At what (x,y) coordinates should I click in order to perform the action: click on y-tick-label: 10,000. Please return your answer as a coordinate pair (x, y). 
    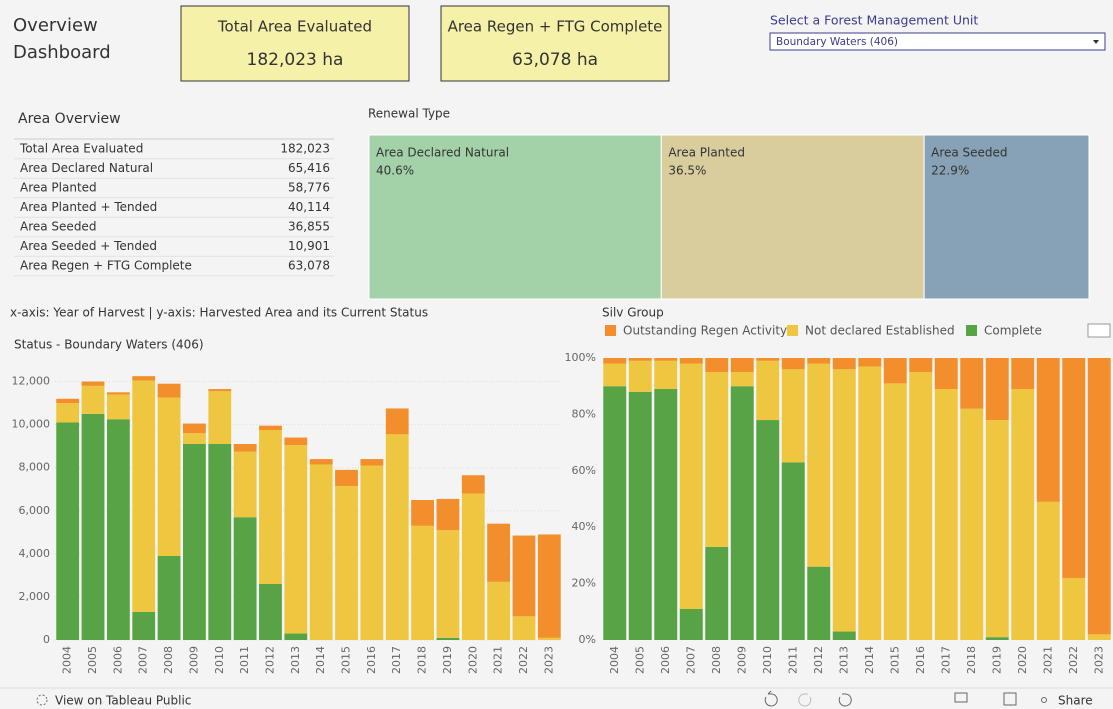
    Looking at the image, I should click on (31, 424).